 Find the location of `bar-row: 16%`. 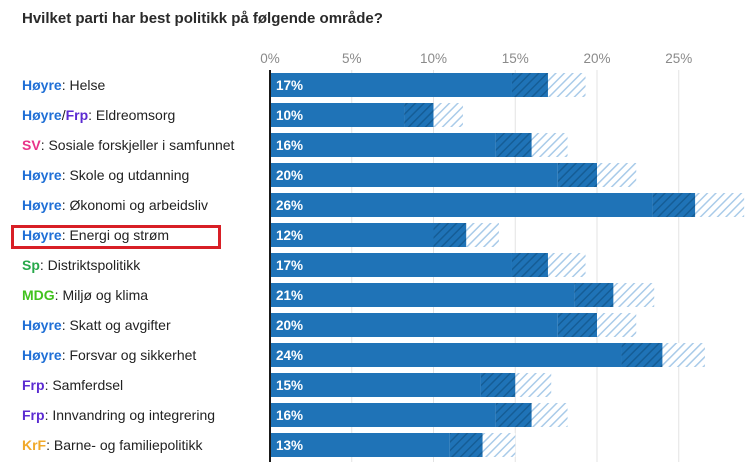

bar-row: 16% is located at coordinates (419, 145).